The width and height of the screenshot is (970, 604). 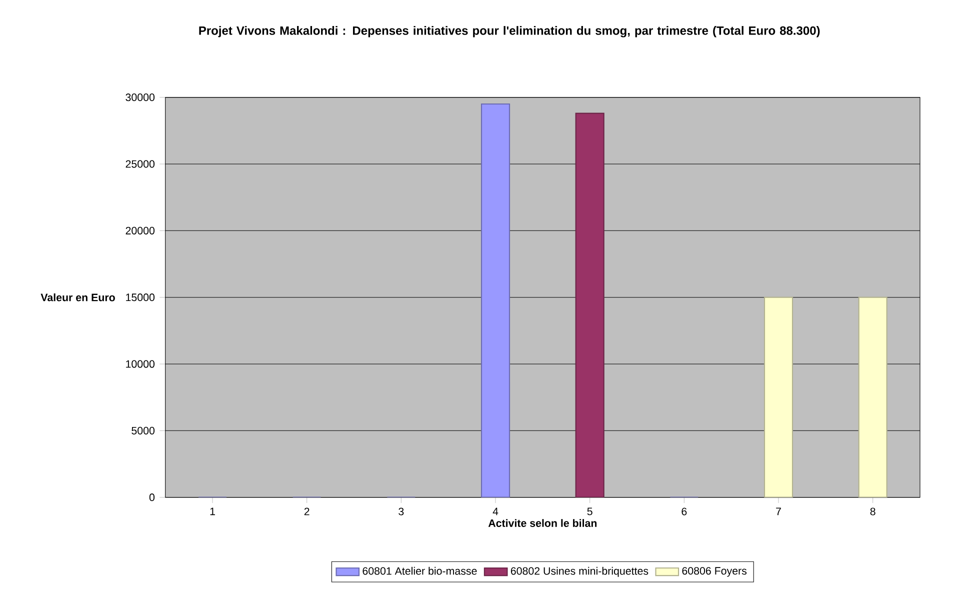 I want to click on y-tick-label: 30000, so click(x=140, y=98).